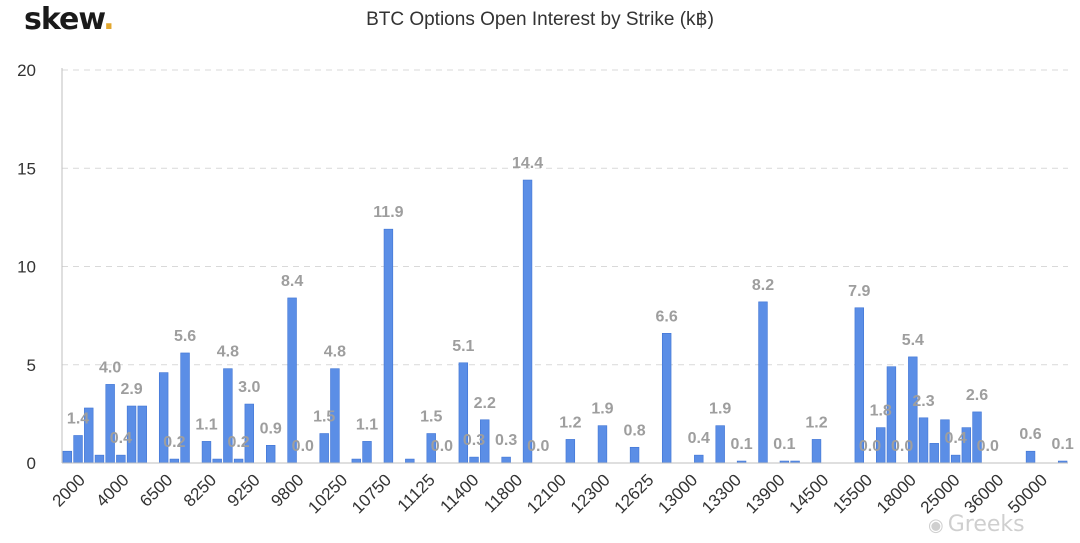  I want to click on data-label: 0.8, so click(634, 430).